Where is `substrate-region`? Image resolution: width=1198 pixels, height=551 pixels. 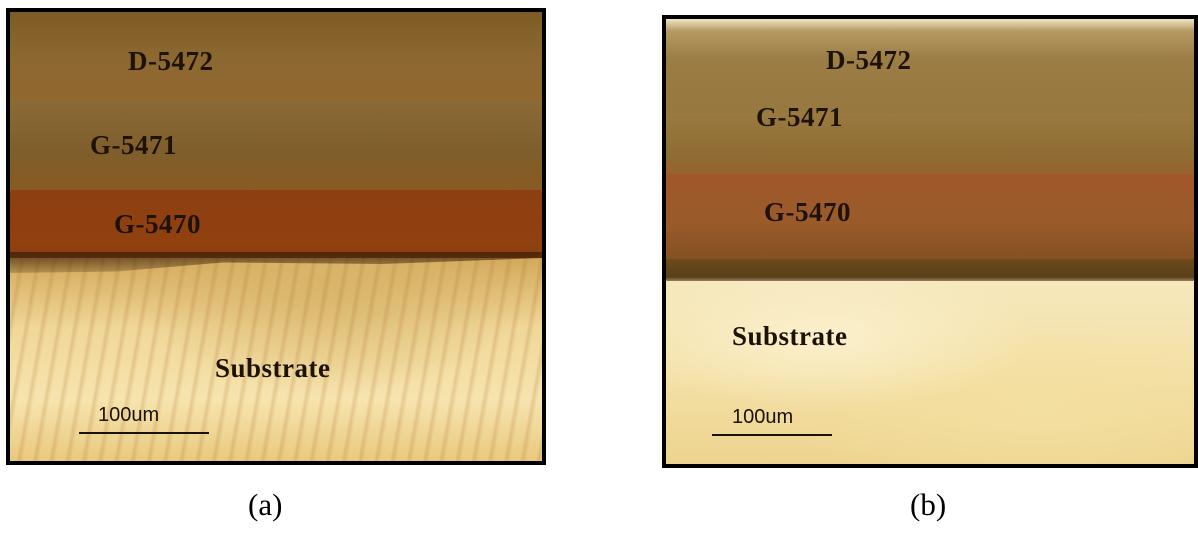 substrate-region is located at coordinates (930, 372).